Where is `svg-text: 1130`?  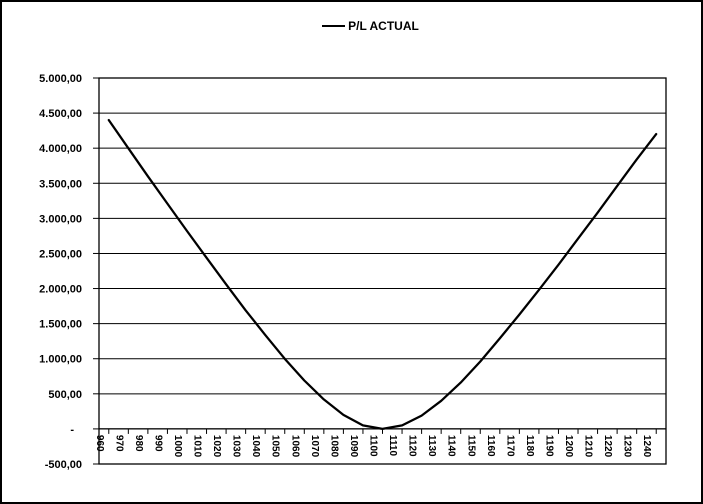
svg-text: 1130 is located at coordinates (431, 446).